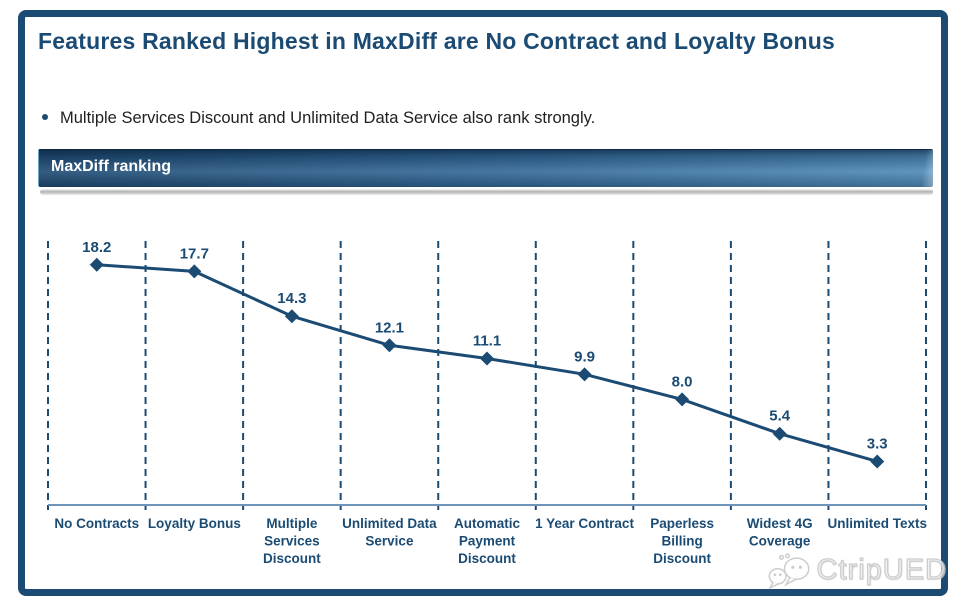 The width and height of the screenshot is (965, 610). I want to click on data-label: 14.3, so click(291, 298).